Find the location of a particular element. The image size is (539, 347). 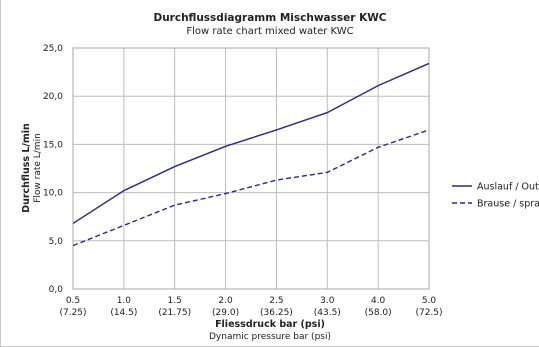

legend-label: Brause / spray is located at coordinates (508, 204).